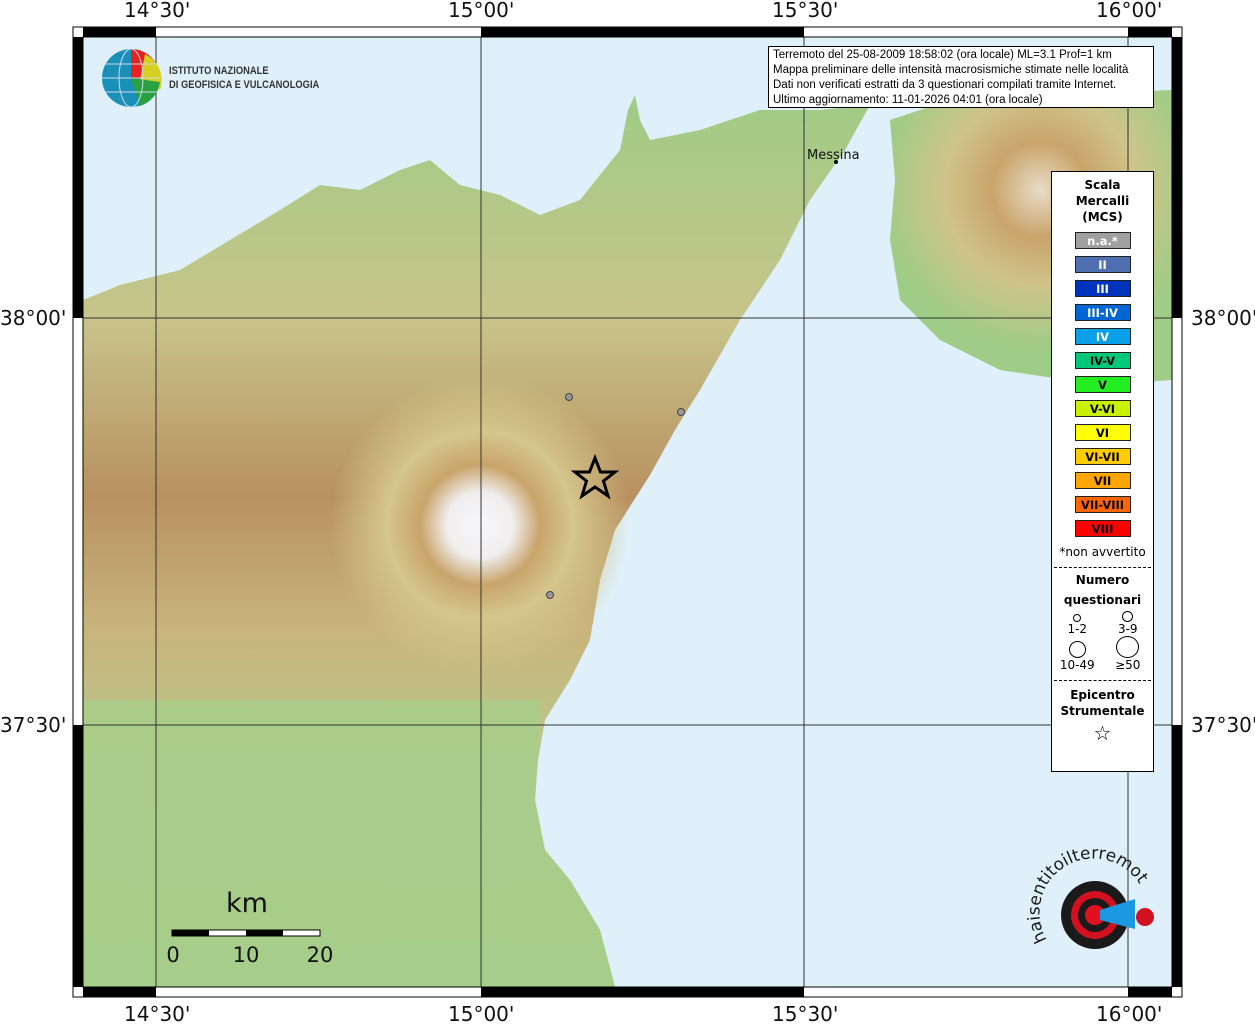 This screenshot has width=1255, height=1026. I want to click on intensity-swatch: IV-V, so click(1102, 360).